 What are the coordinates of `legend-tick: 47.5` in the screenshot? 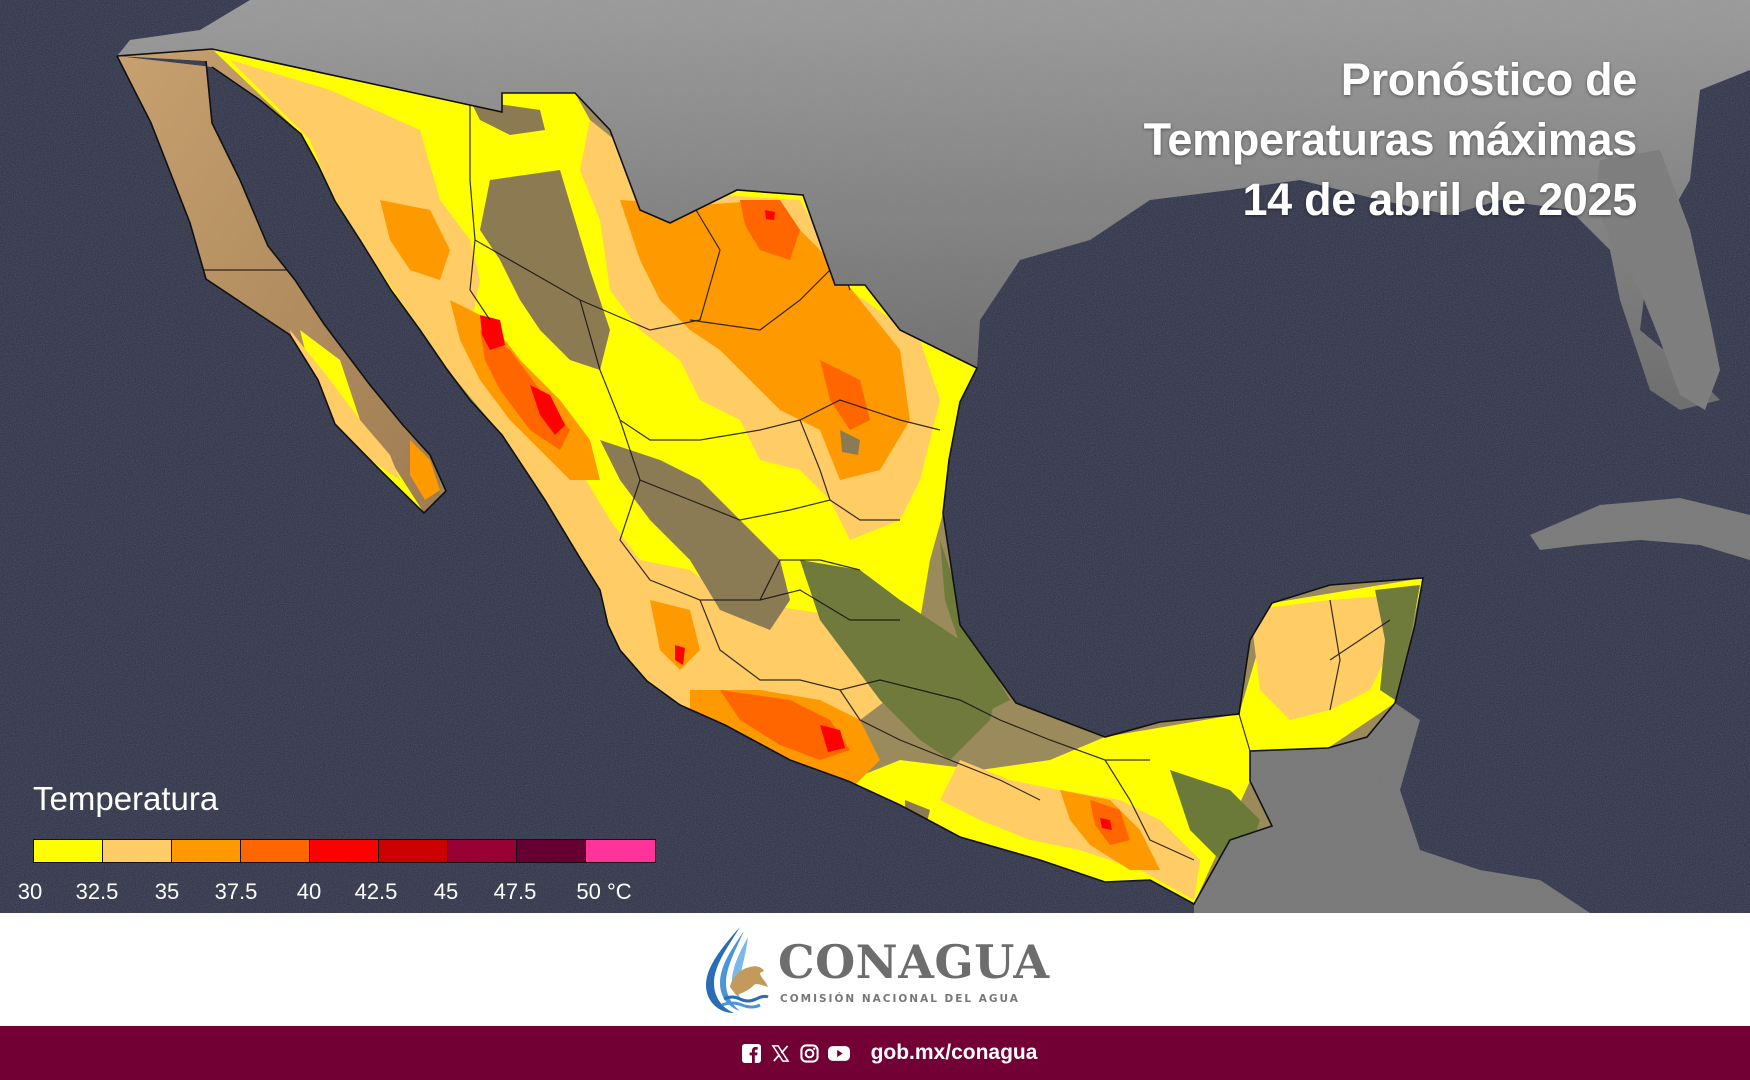 It's located at (515, 891).